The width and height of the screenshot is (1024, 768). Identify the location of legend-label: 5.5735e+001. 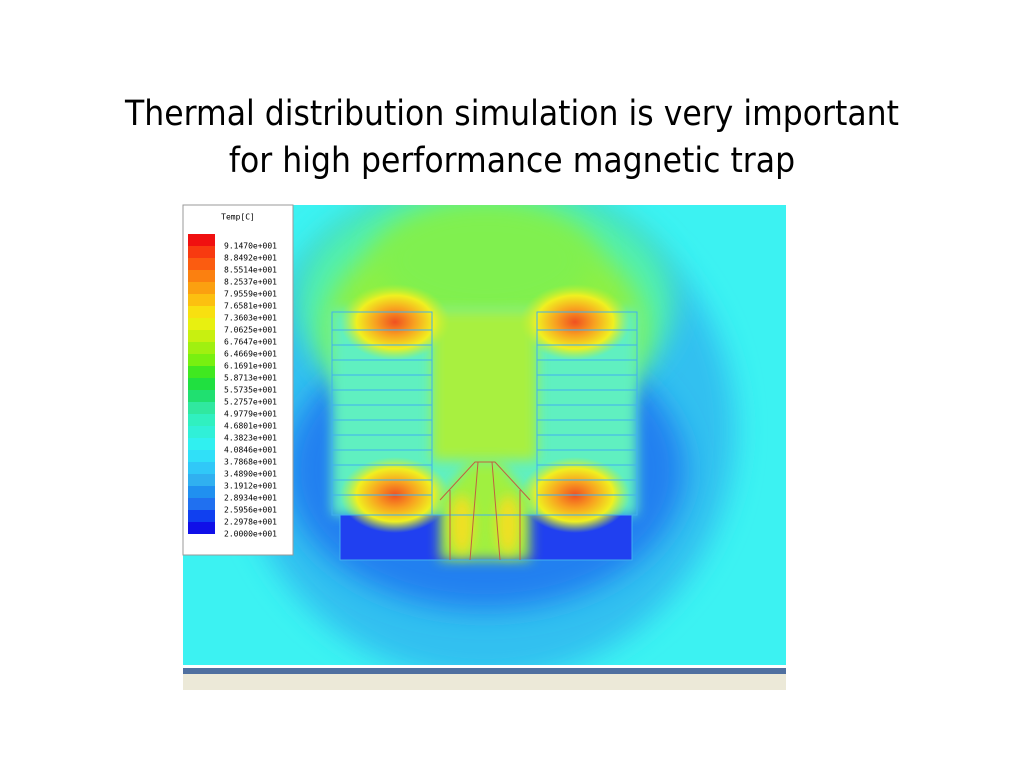
(250, 390).